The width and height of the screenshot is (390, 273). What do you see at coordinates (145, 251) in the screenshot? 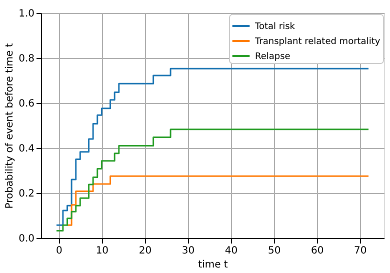
I see `x-tick-label: 20` at bounding box center [145, 251].